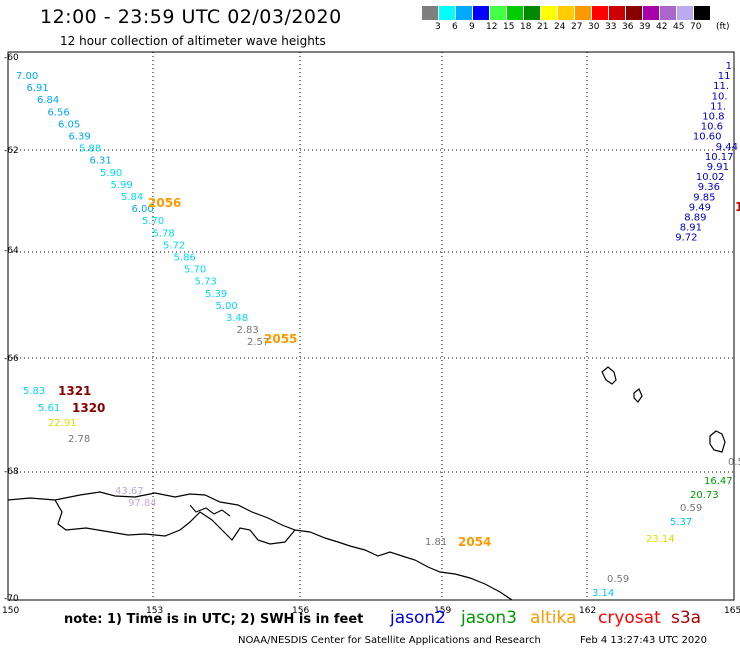 Image resolution: width=740 pixels, height=650 pixels. I want to click on track-value: 9.36, so click(709, 187).